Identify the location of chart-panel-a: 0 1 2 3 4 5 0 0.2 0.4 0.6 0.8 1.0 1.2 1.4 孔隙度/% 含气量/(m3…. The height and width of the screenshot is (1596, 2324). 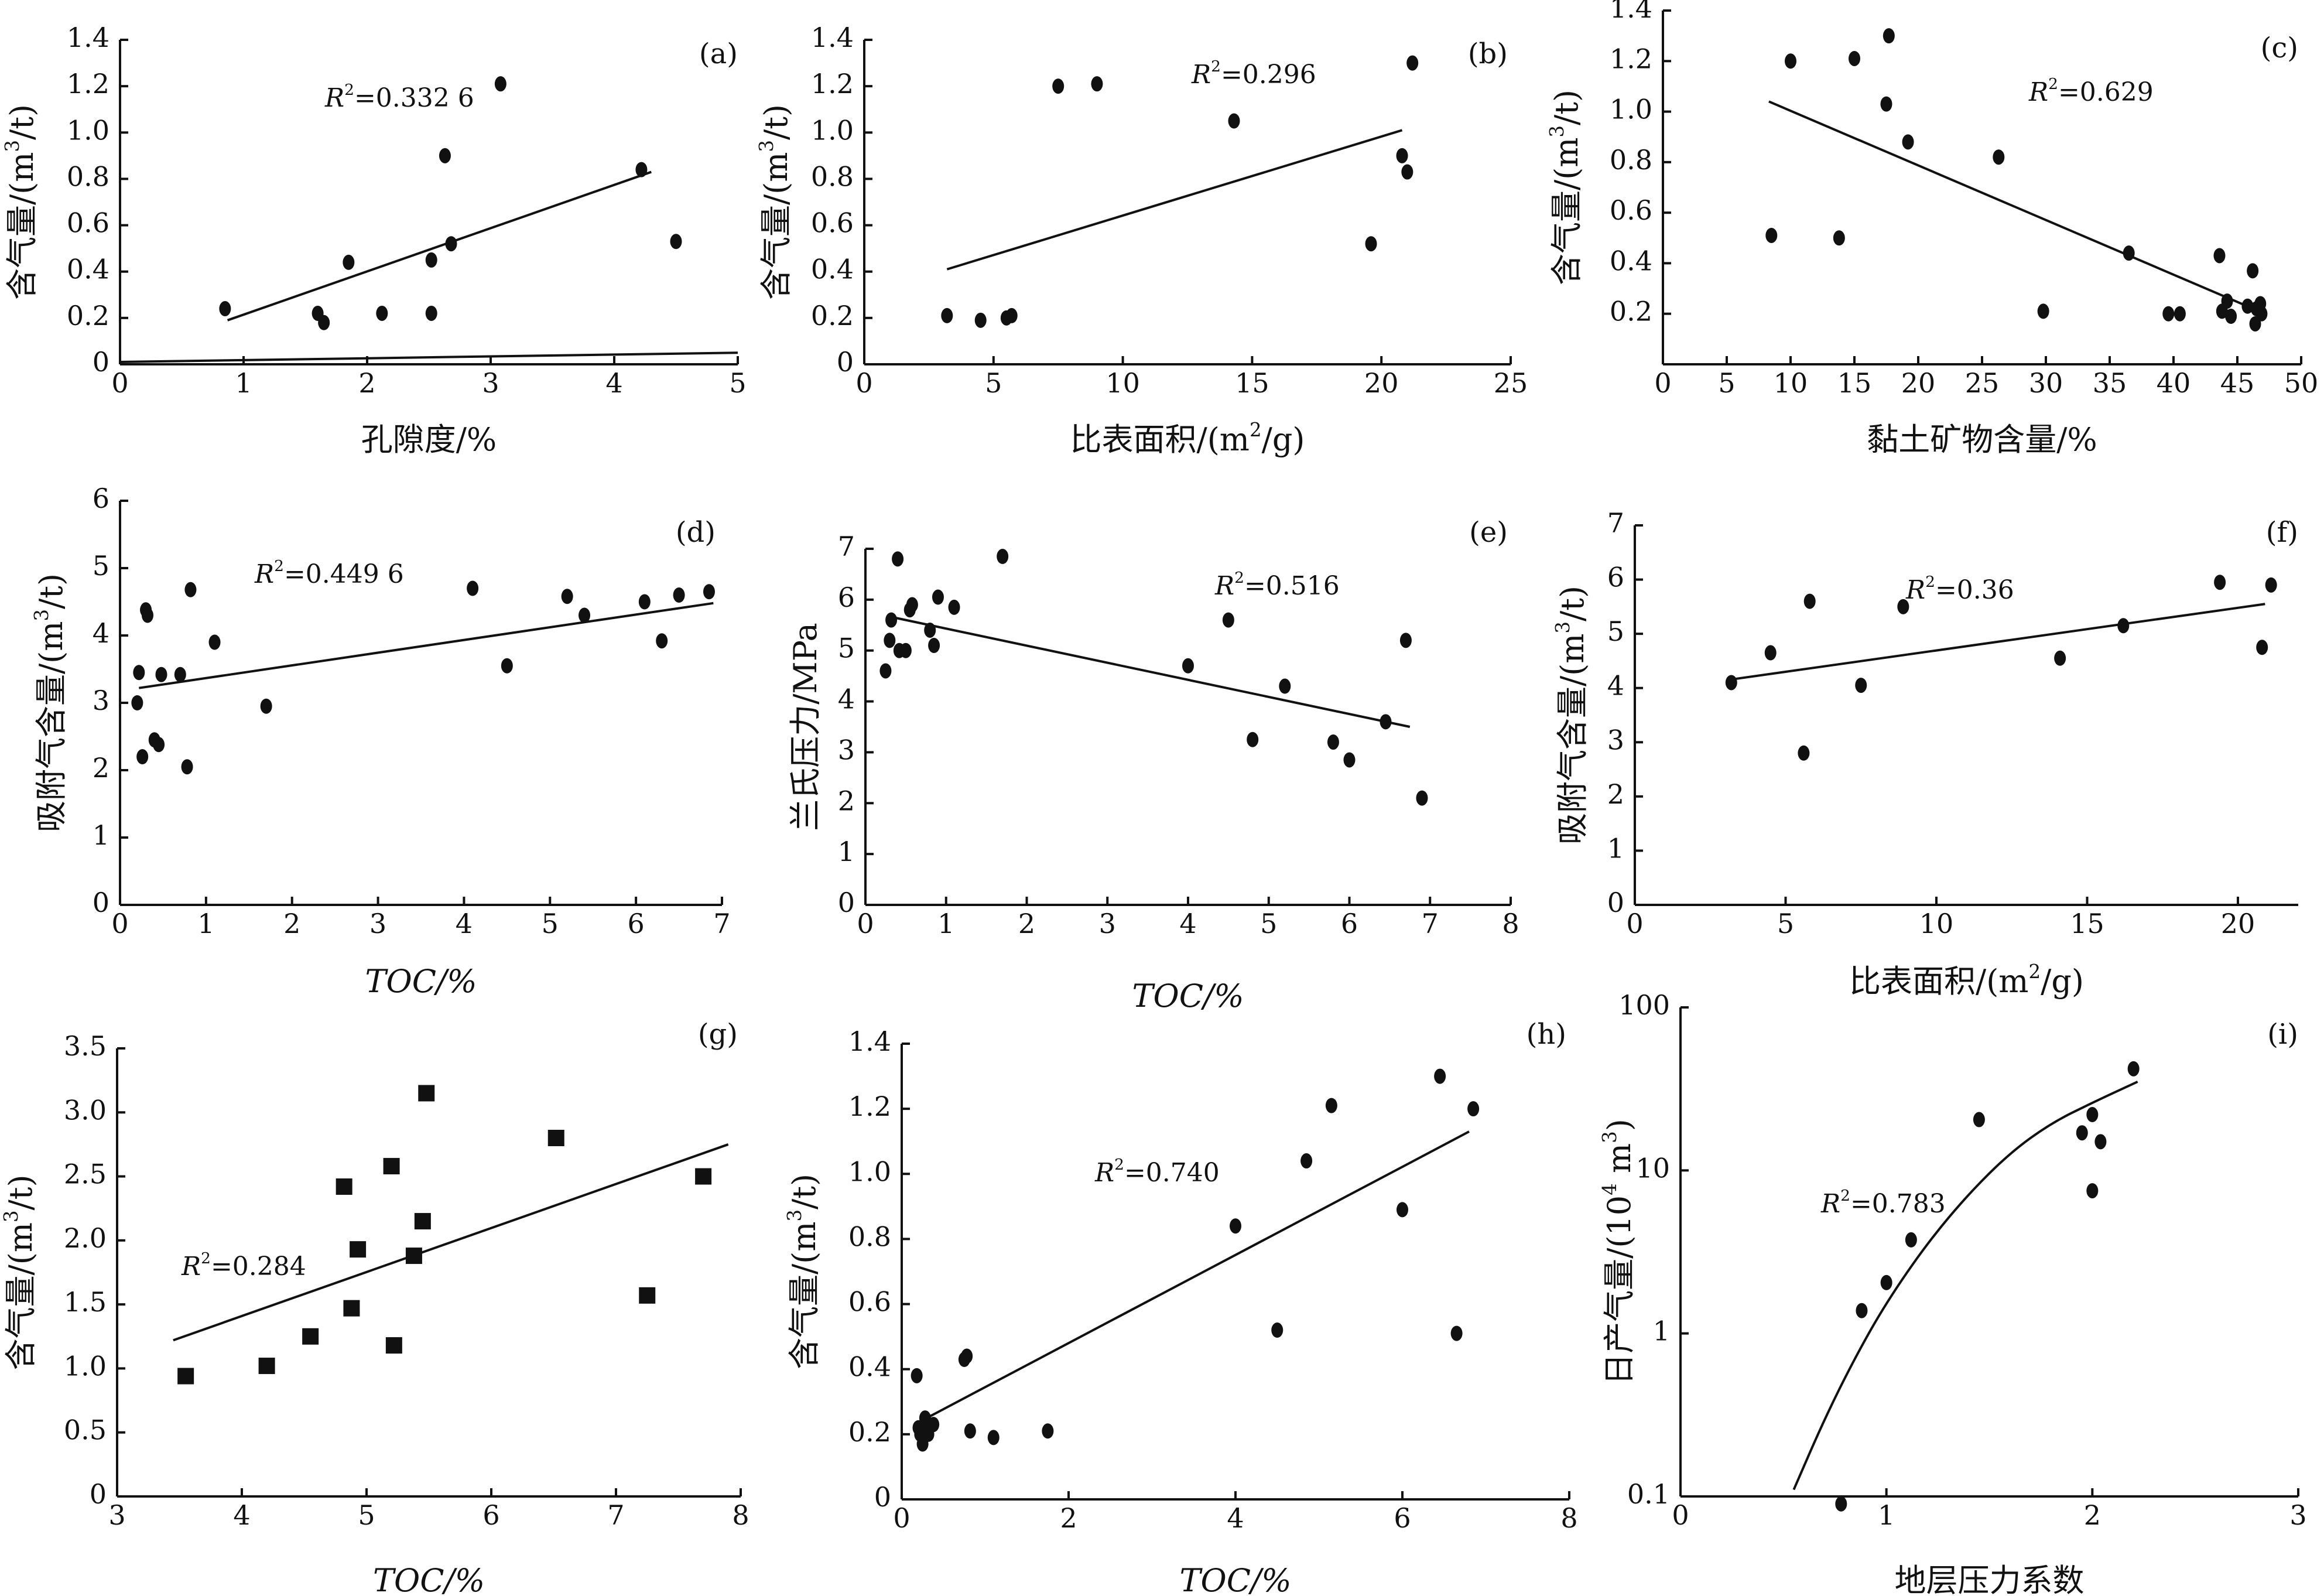
(374, 240).